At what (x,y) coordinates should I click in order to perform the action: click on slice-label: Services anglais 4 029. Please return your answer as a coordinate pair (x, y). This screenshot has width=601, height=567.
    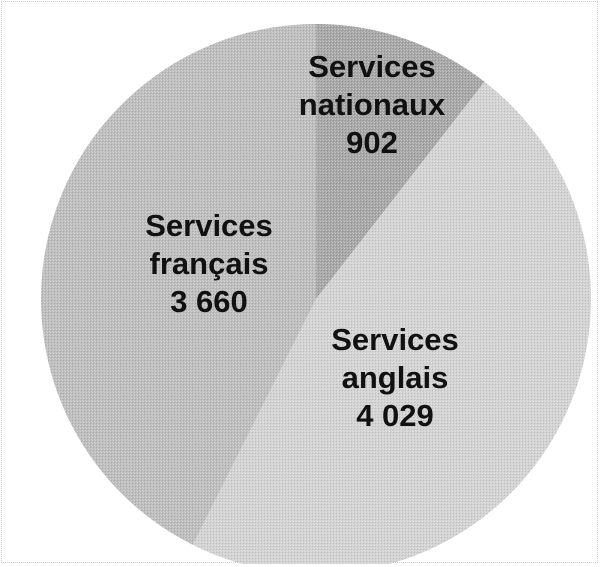
    Looking at the image, I should click on (395, 377).